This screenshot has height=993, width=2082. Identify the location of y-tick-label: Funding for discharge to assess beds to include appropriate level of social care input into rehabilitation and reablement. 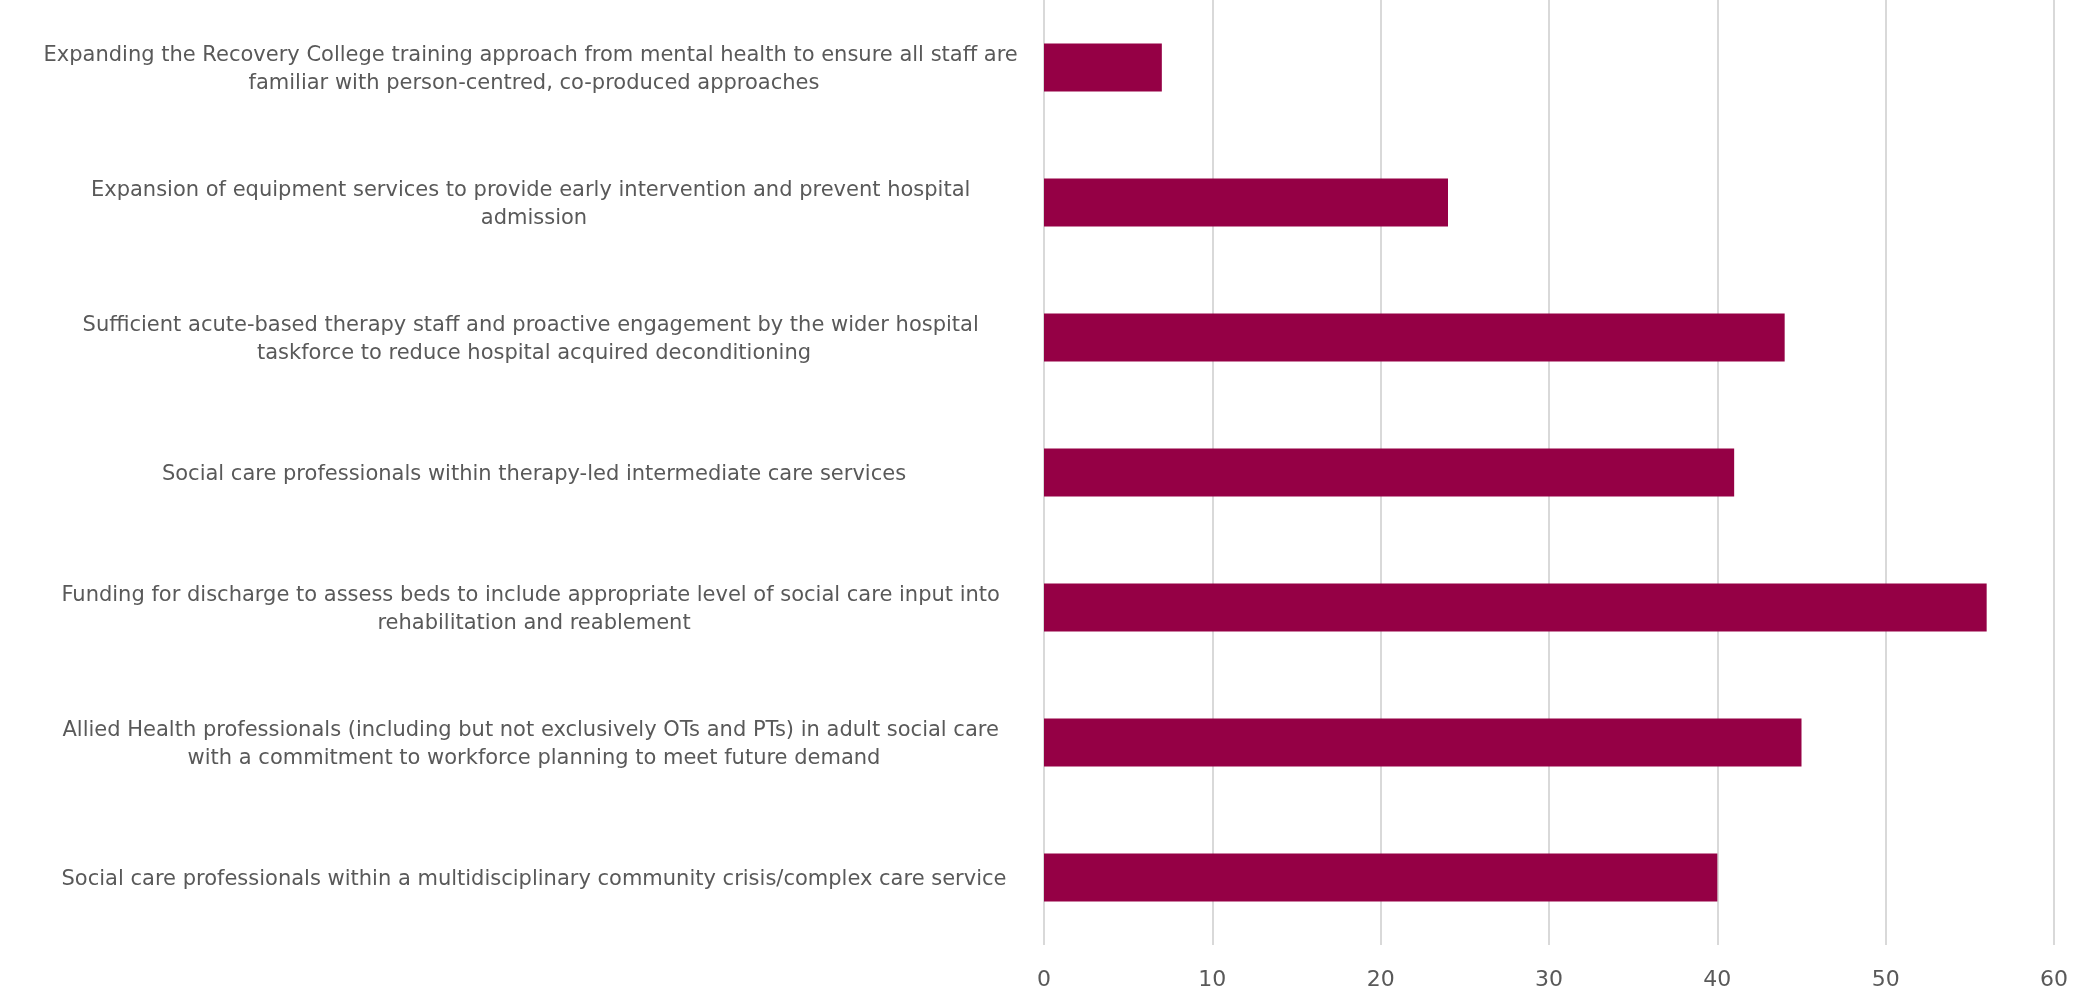
(534, 607).